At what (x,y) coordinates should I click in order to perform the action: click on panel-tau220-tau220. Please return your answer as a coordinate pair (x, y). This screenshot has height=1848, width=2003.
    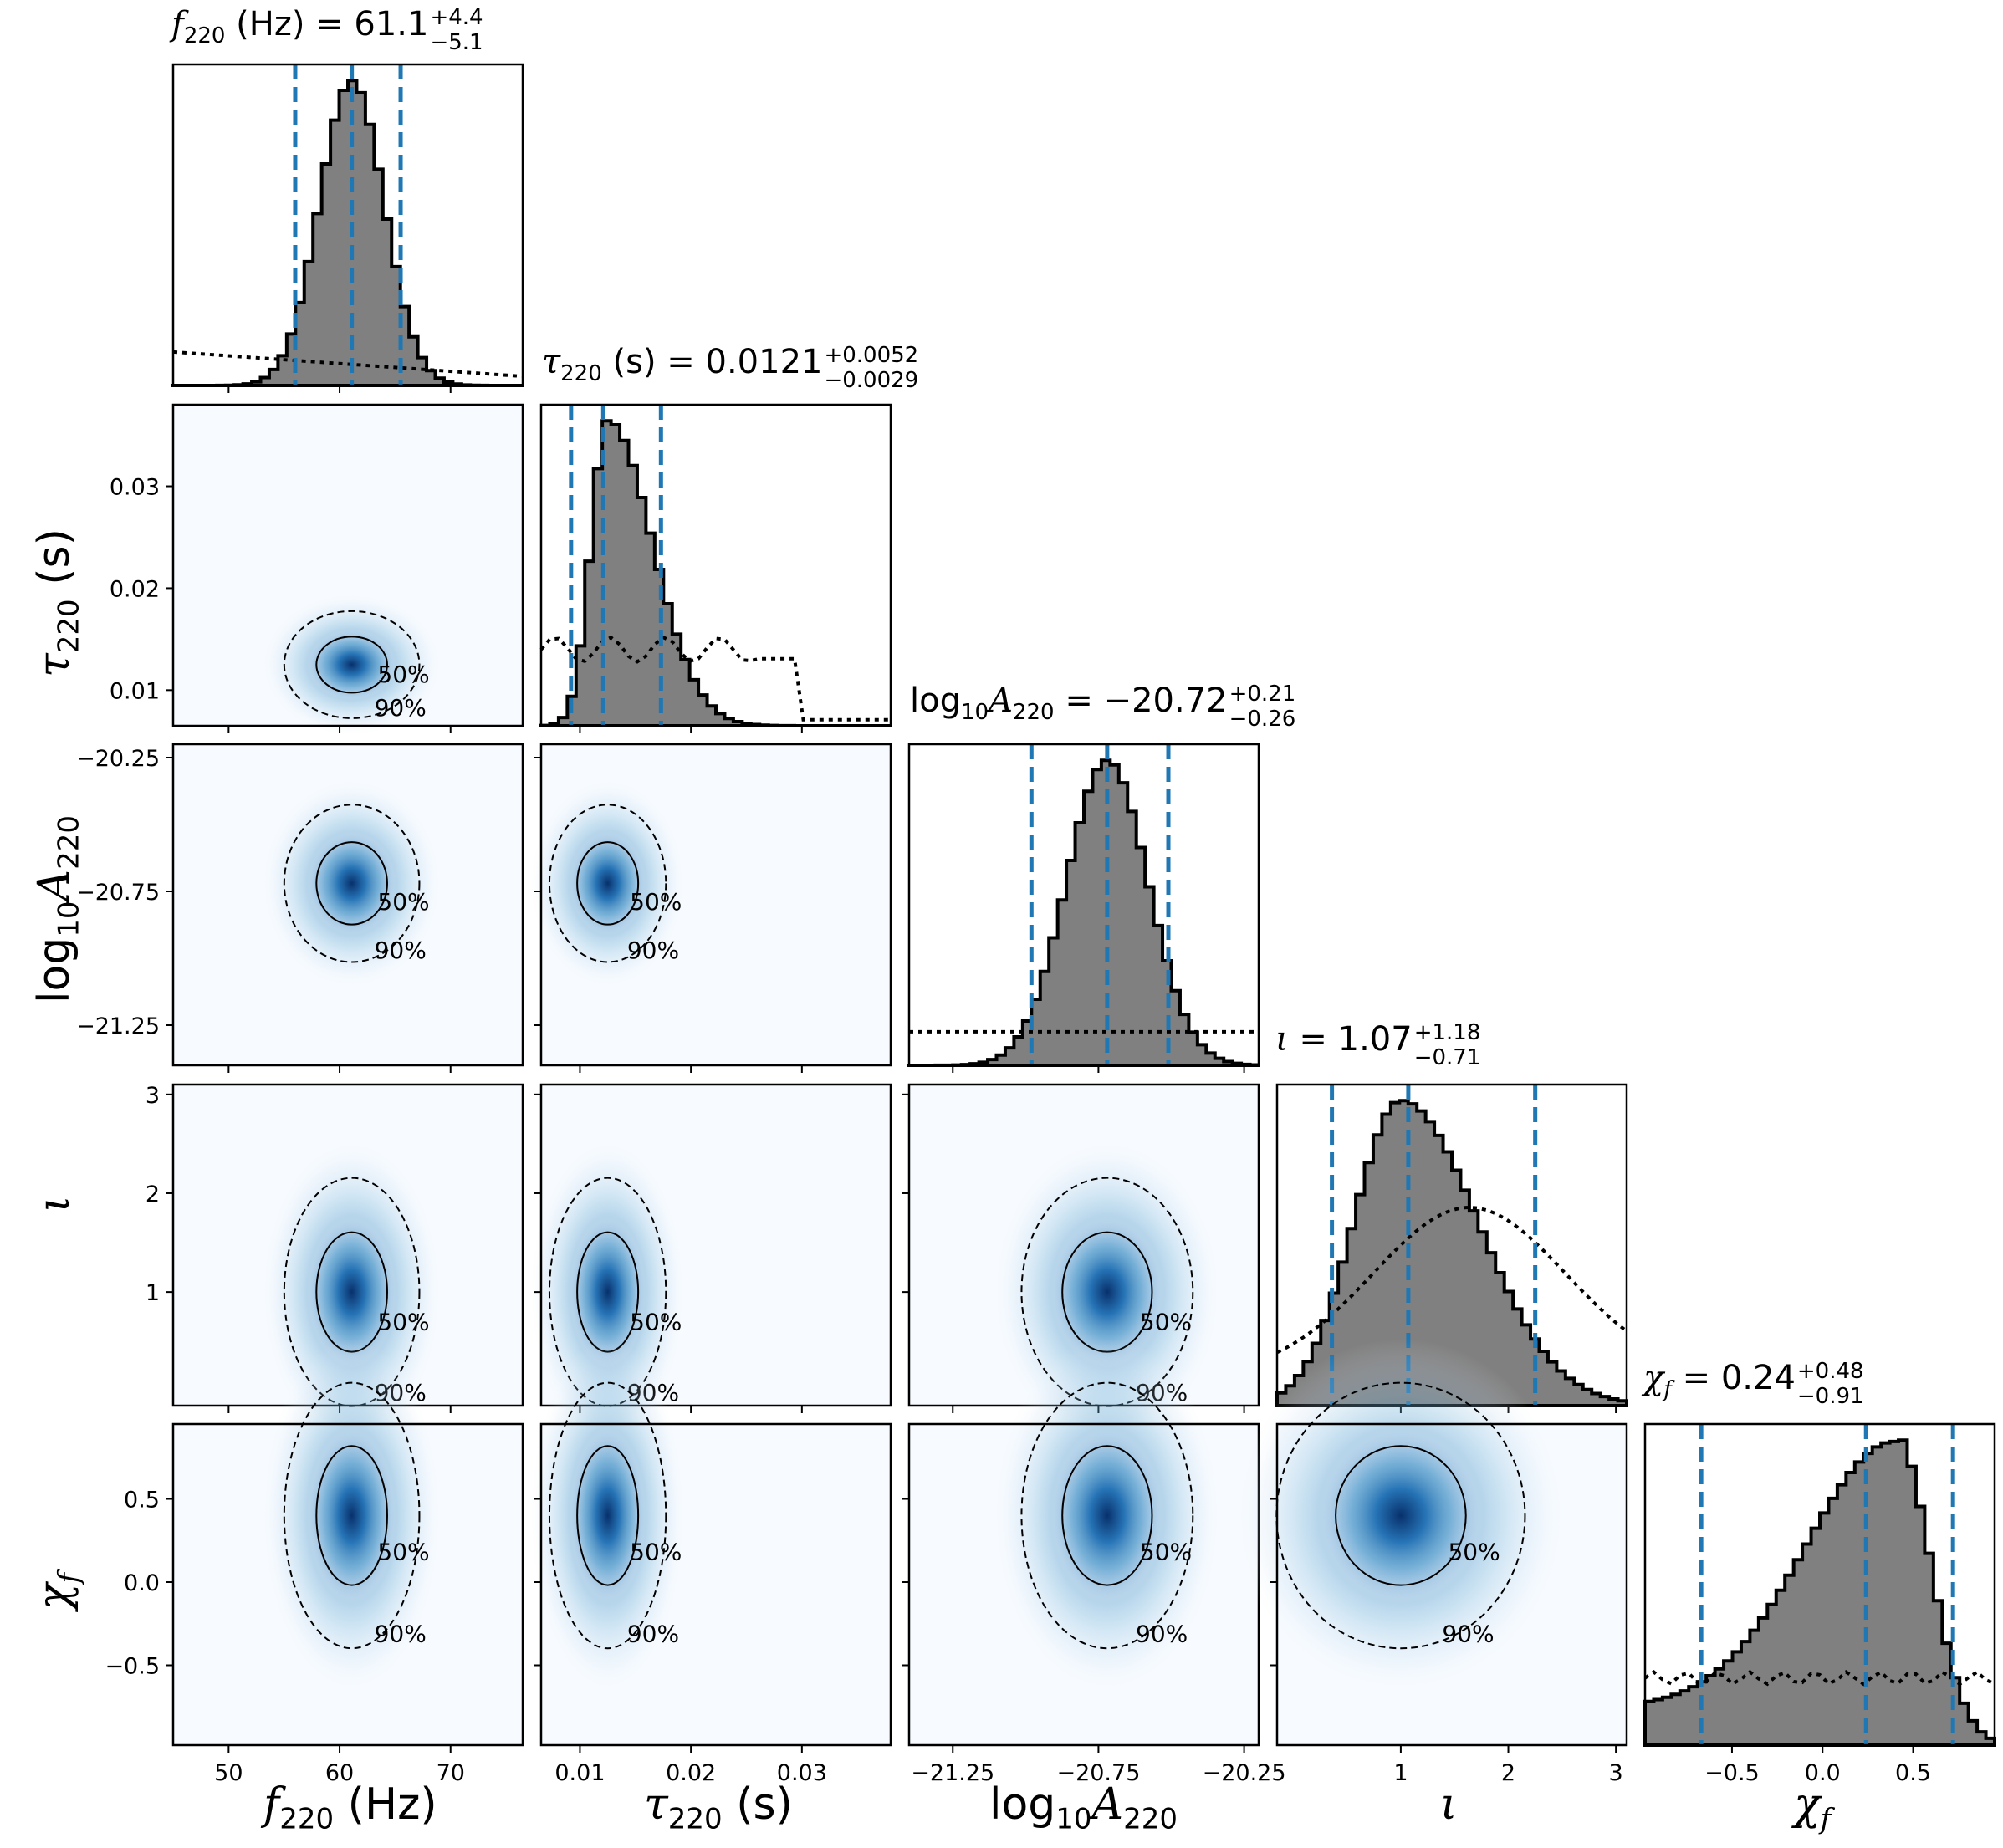
    Looking at the image, I should click on (715, 568).